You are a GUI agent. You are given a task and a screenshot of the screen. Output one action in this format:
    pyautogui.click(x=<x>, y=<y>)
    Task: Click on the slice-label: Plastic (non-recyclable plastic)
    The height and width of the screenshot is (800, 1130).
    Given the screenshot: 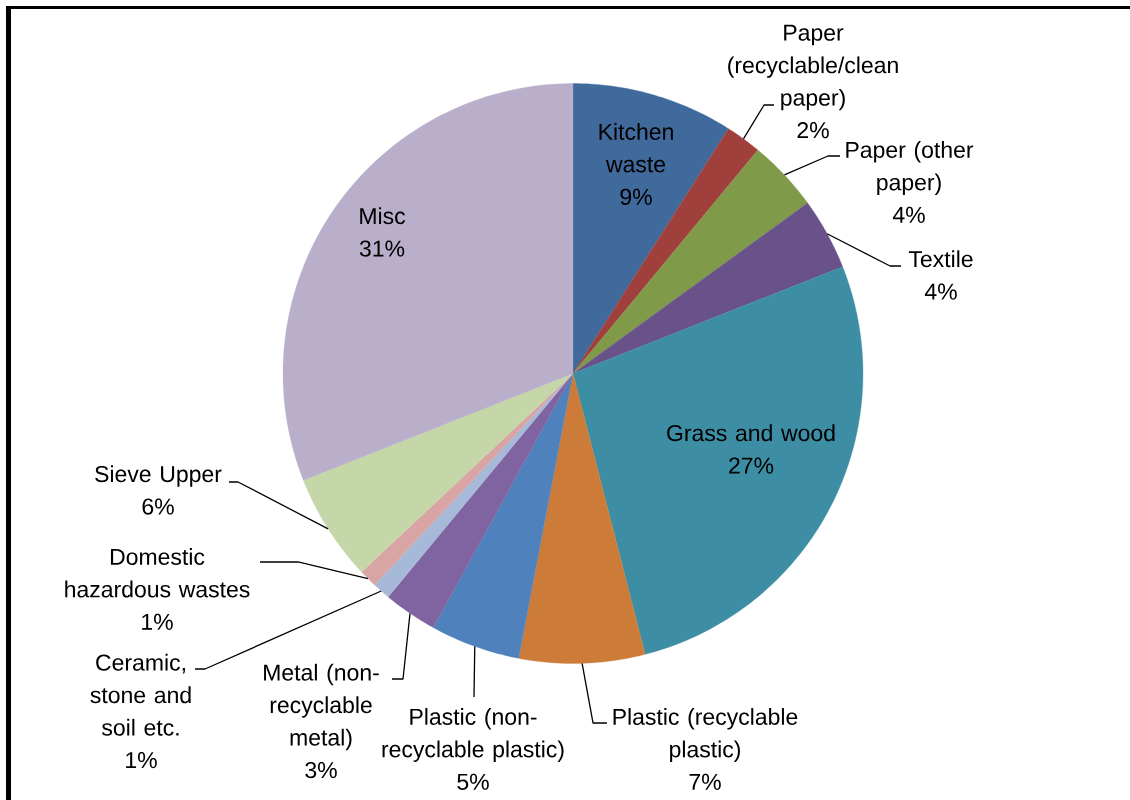 What is the action you would take?
    pyautogui.click(x=473, y=735)
    